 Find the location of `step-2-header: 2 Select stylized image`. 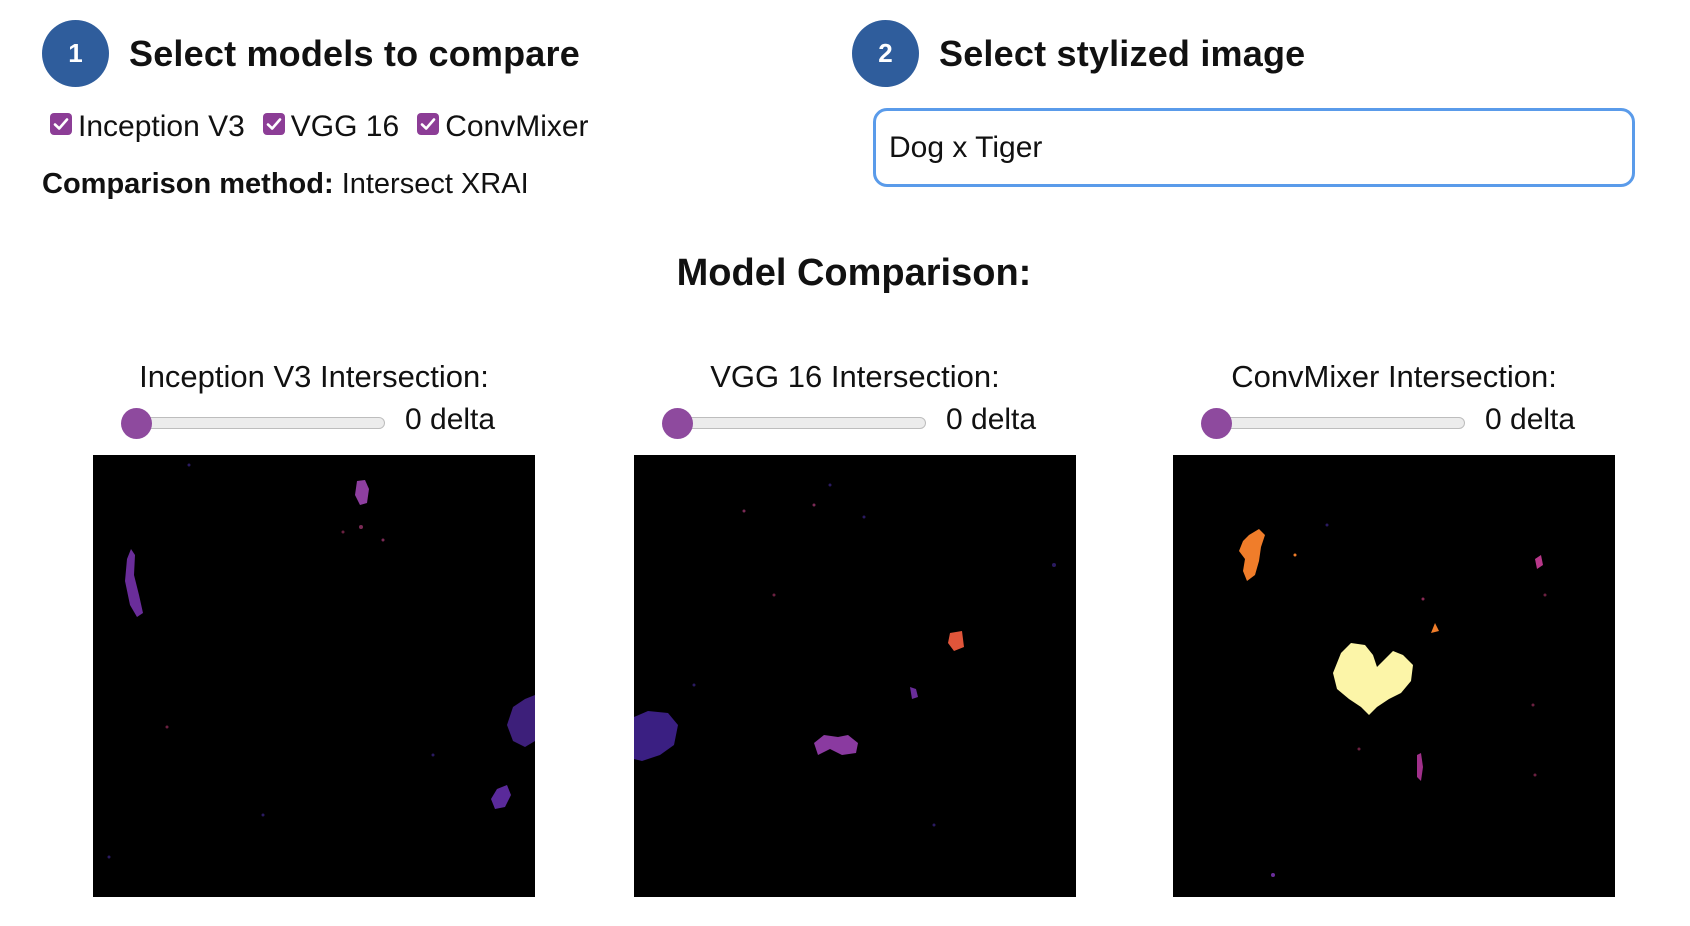

step-2-header: 2 Select stylized image is located at coordinates (1078, 53).